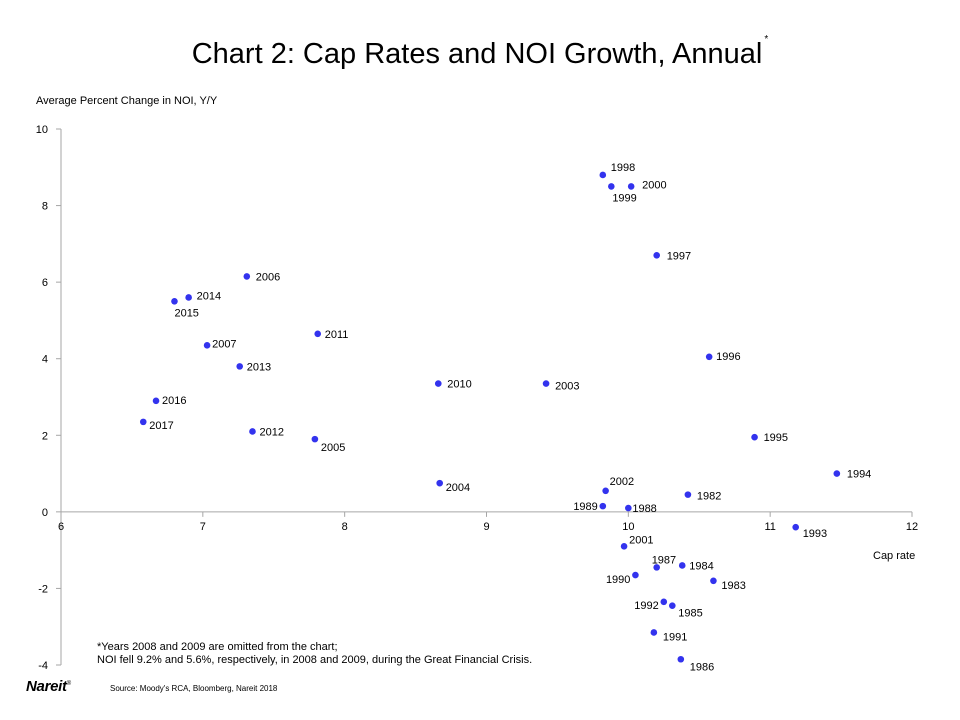  I want to click on data-point-1993, so click(795, 527).